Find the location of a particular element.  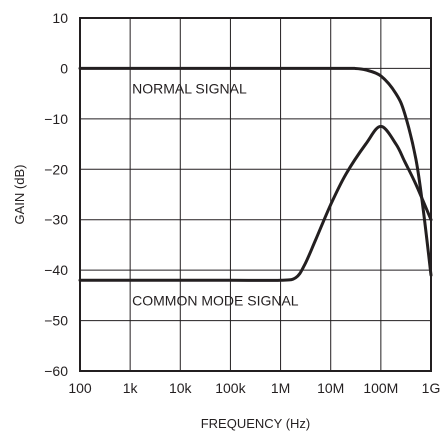

x-tick-label: 100M is located at coordinates (380, 388).